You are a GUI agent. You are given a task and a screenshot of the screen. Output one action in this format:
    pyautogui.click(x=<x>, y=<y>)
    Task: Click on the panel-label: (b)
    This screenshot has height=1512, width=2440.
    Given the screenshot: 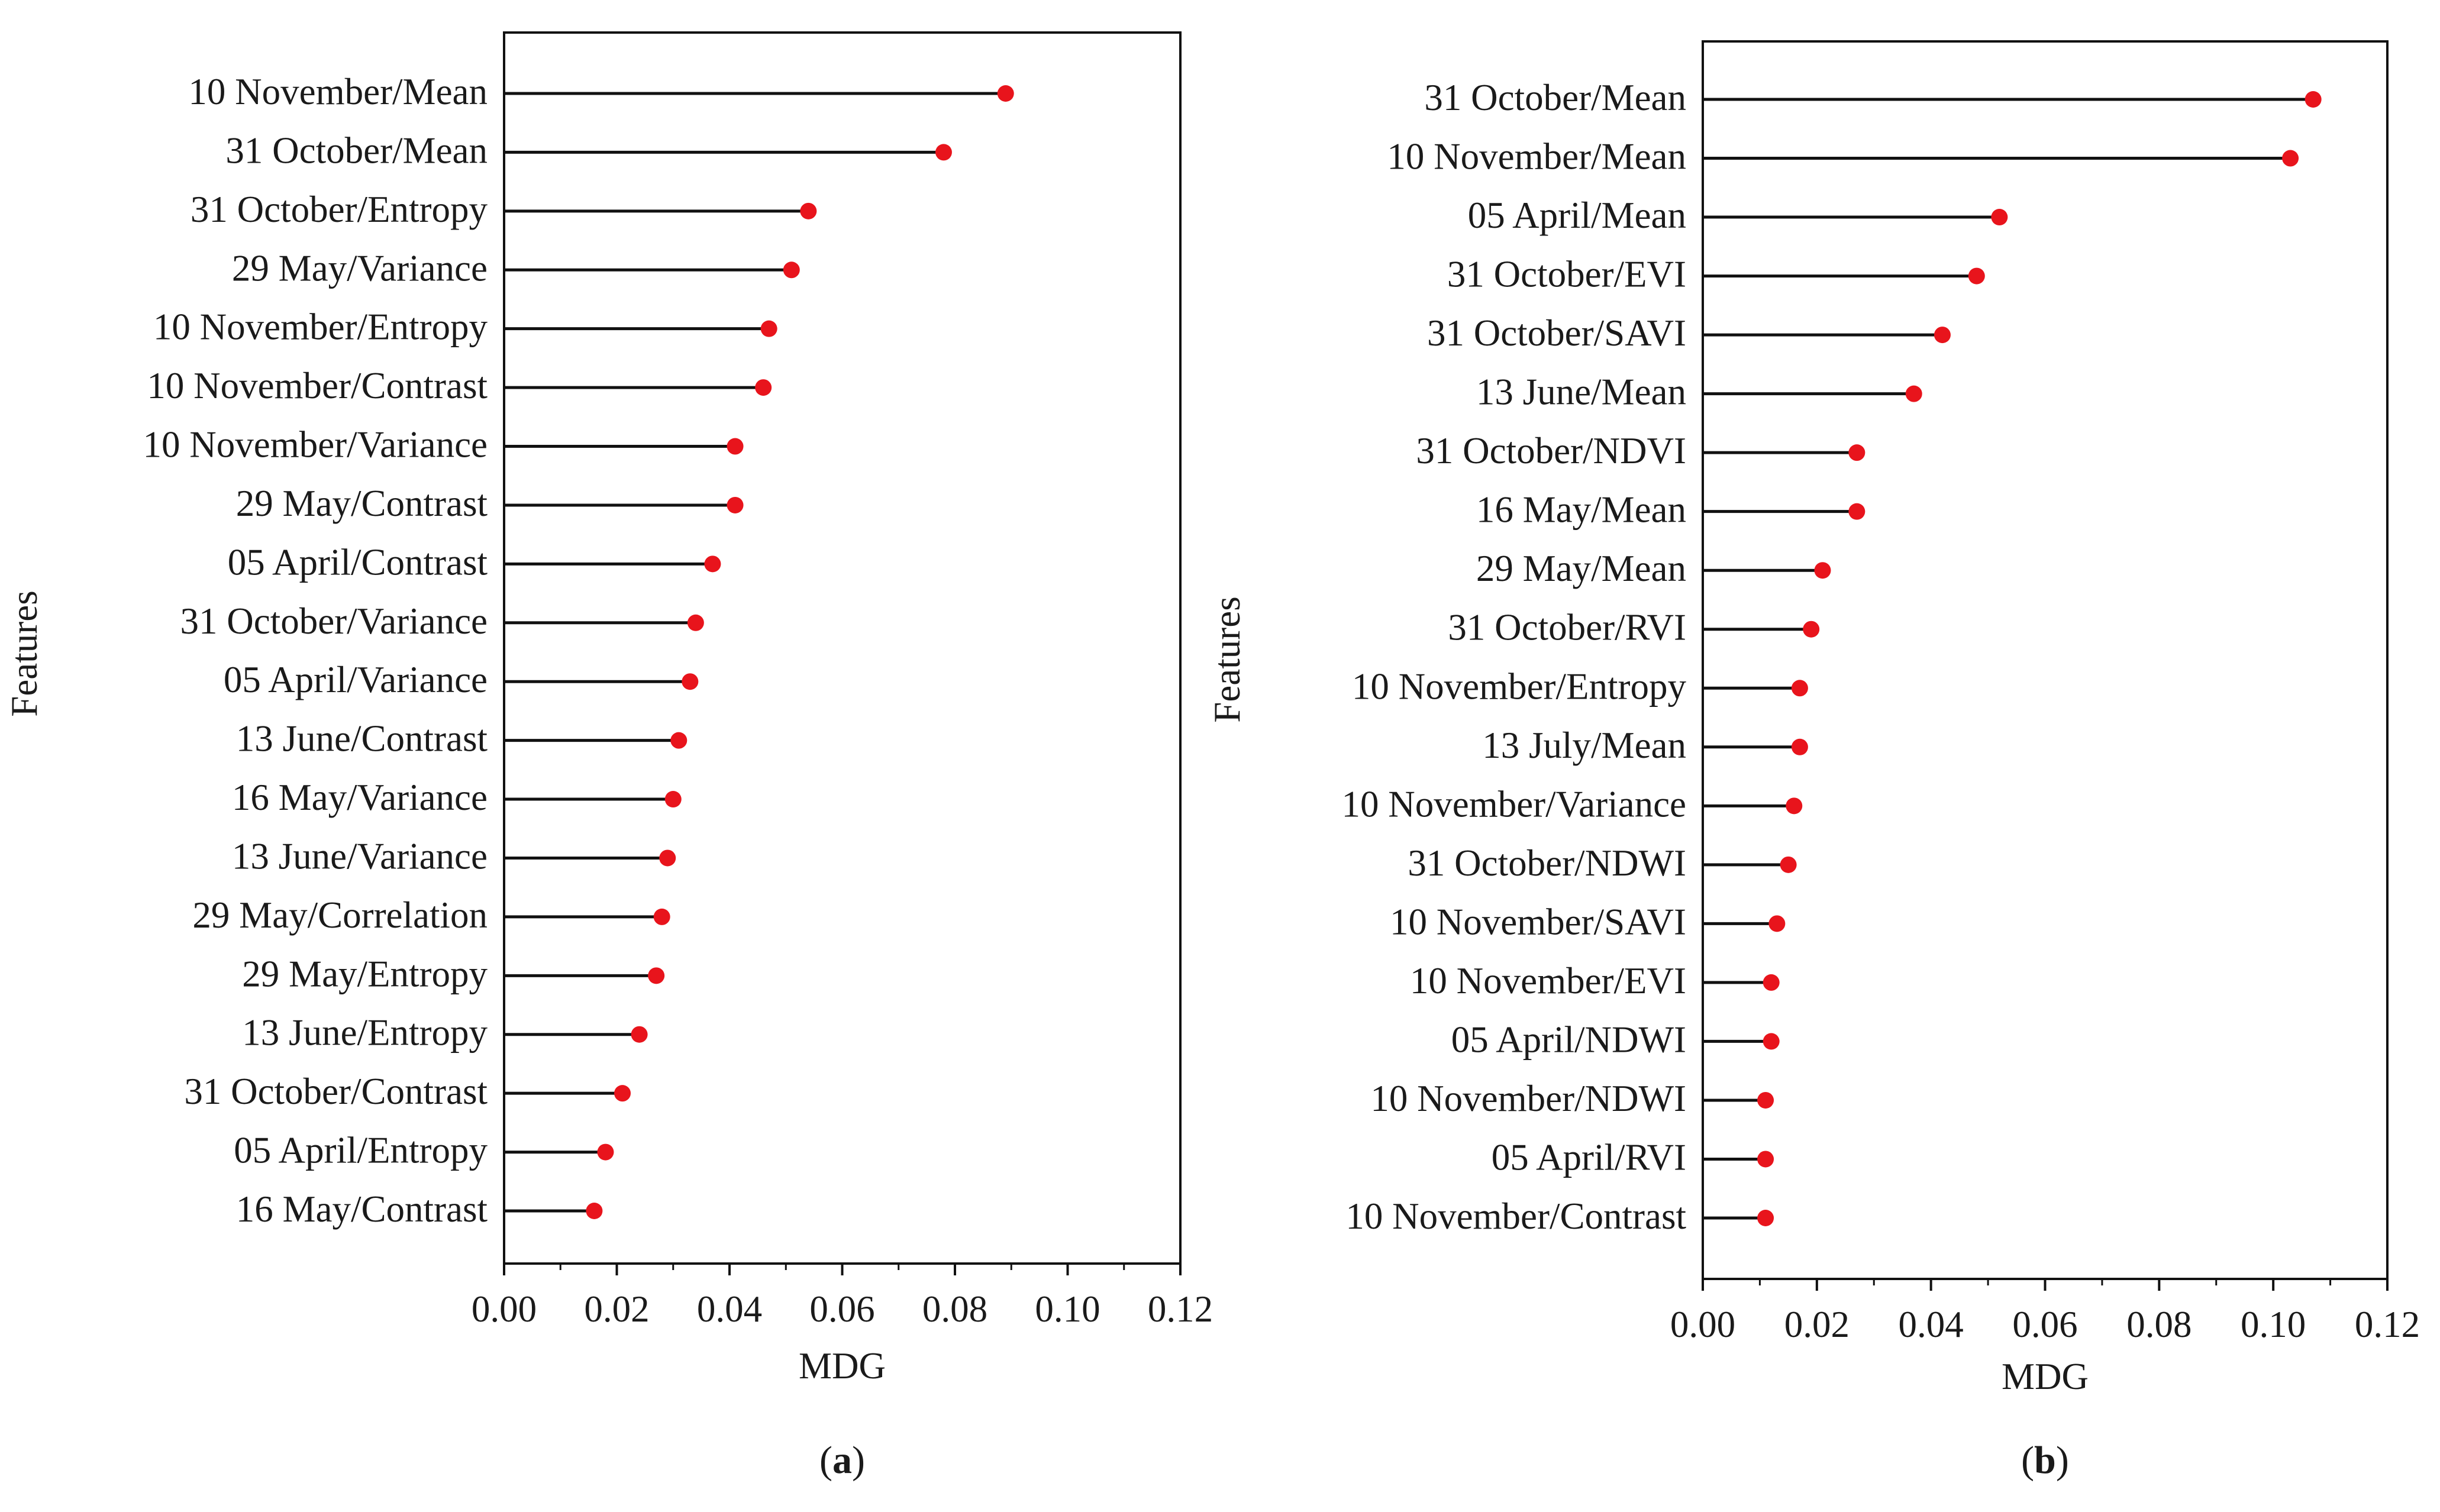 What is the action you would take?
    pyautogui.click(x=2045, y=1460)
    